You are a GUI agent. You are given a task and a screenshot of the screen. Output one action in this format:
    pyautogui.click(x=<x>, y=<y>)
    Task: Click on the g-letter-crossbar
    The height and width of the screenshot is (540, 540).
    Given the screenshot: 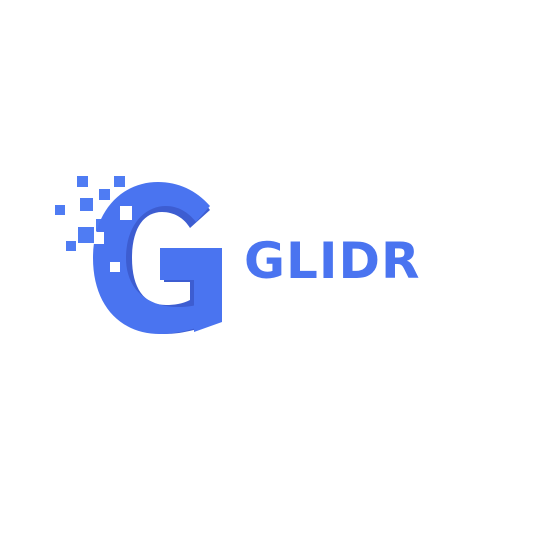 What is the action you would take?
    pyautogui.click(x=191, y=290)
    